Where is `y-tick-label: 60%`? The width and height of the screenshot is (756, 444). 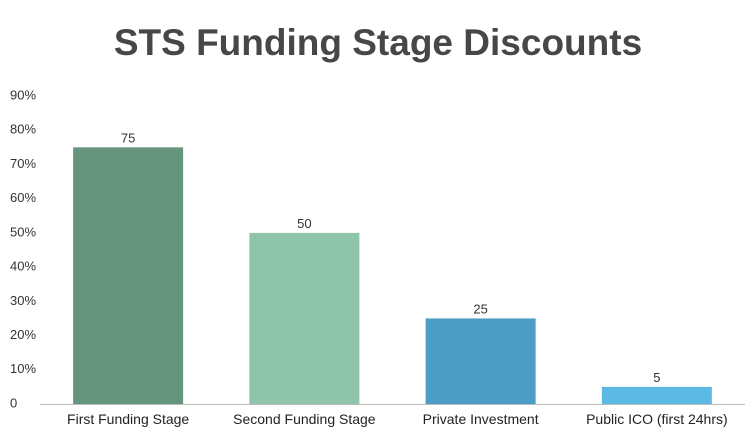 y-tick-label: 60% is located at coordinates (23, 197).